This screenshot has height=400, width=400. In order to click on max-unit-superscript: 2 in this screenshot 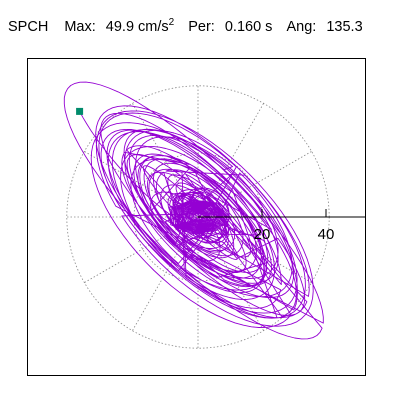, I will do `click(171, 22)`.